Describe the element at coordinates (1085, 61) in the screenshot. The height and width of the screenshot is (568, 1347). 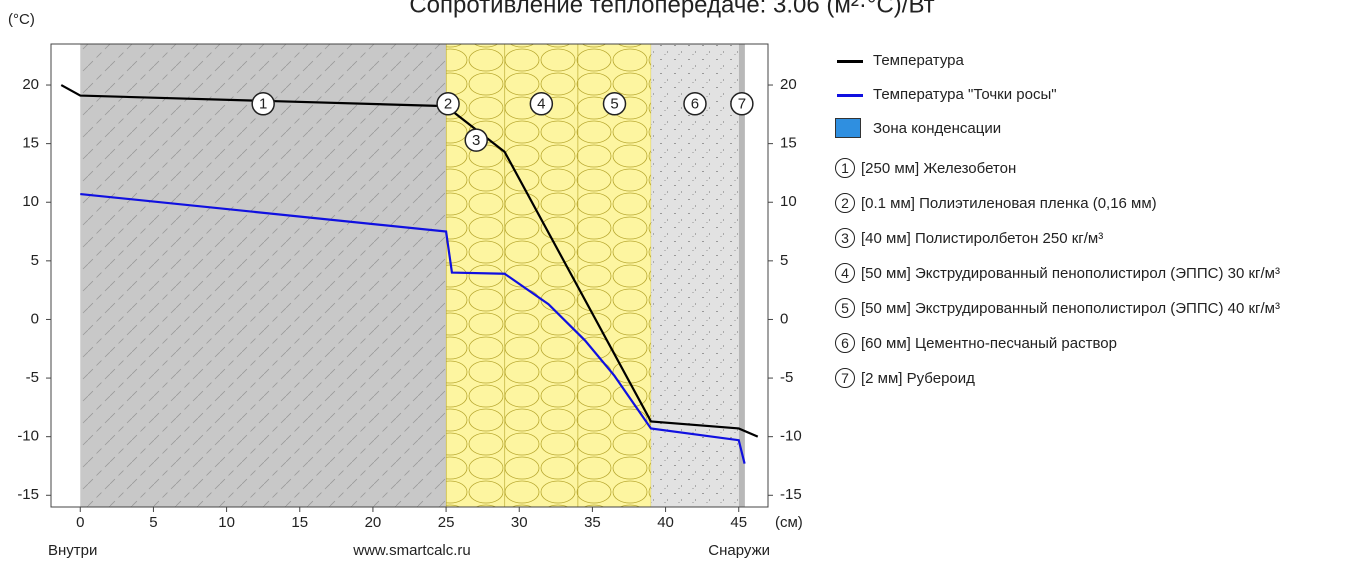
I see `legend-item: Температура` at that location.